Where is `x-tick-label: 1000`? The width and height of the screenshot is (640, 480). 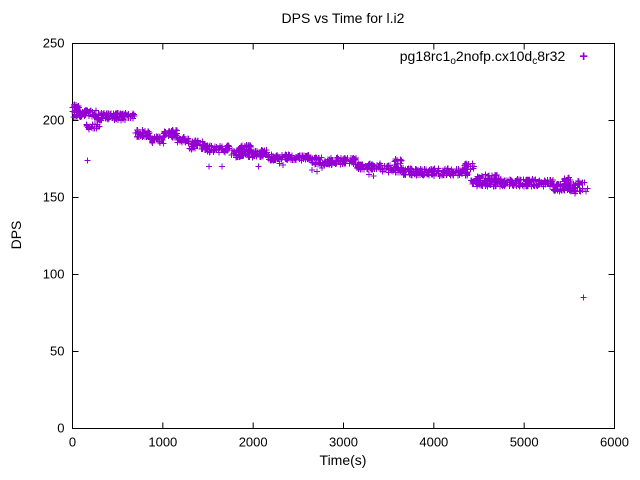 x-tick-label: 1000 is located at coordinates (162, 442).